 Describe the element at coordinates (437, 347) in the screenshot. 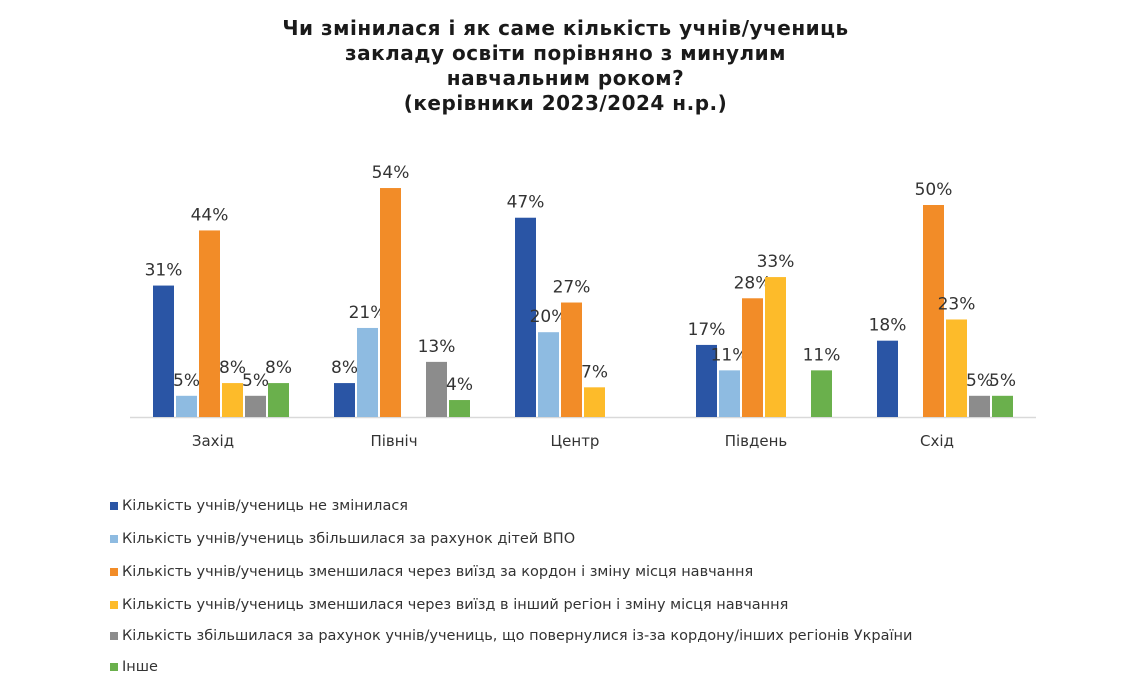

I see `data-label: 13%` at that location.